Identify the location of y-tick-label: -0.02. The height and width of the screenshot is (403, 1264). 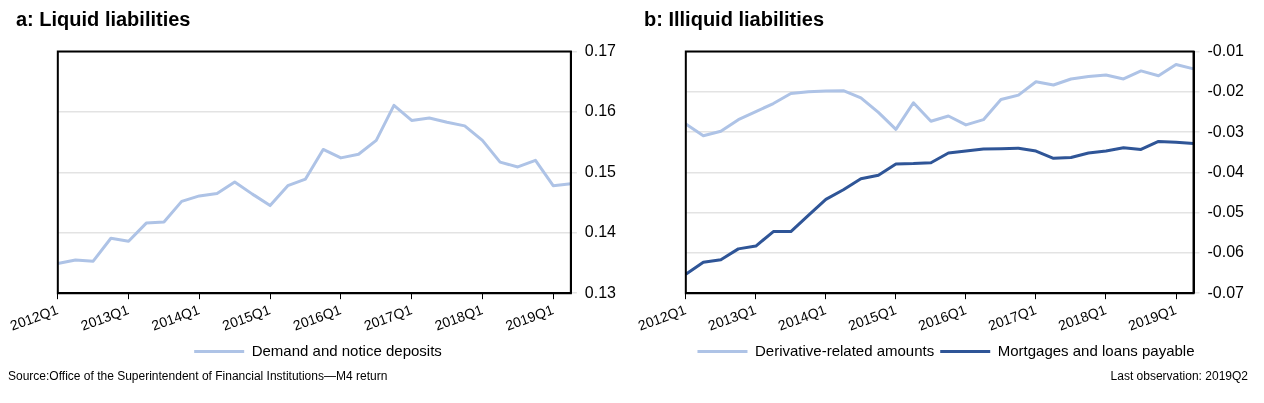
(1226, 91).